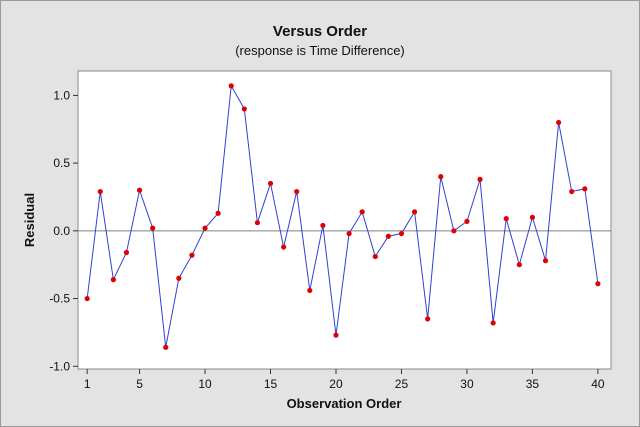 The image size is (640, 427). Describe the element at coordinates (467, 384) in the screenshot. I see `x-tick-label: 30` at that location.